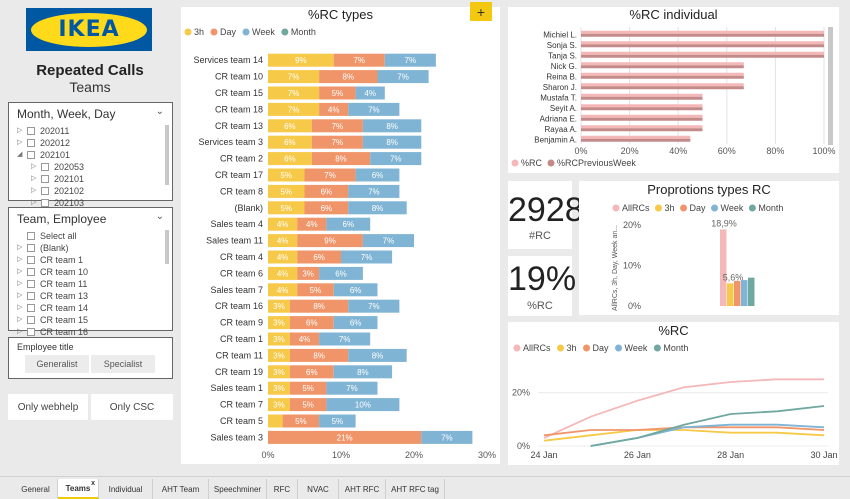  Describe the element at coordinates (93, 483) in the screenshot. I see `close-icon: x` at that location.